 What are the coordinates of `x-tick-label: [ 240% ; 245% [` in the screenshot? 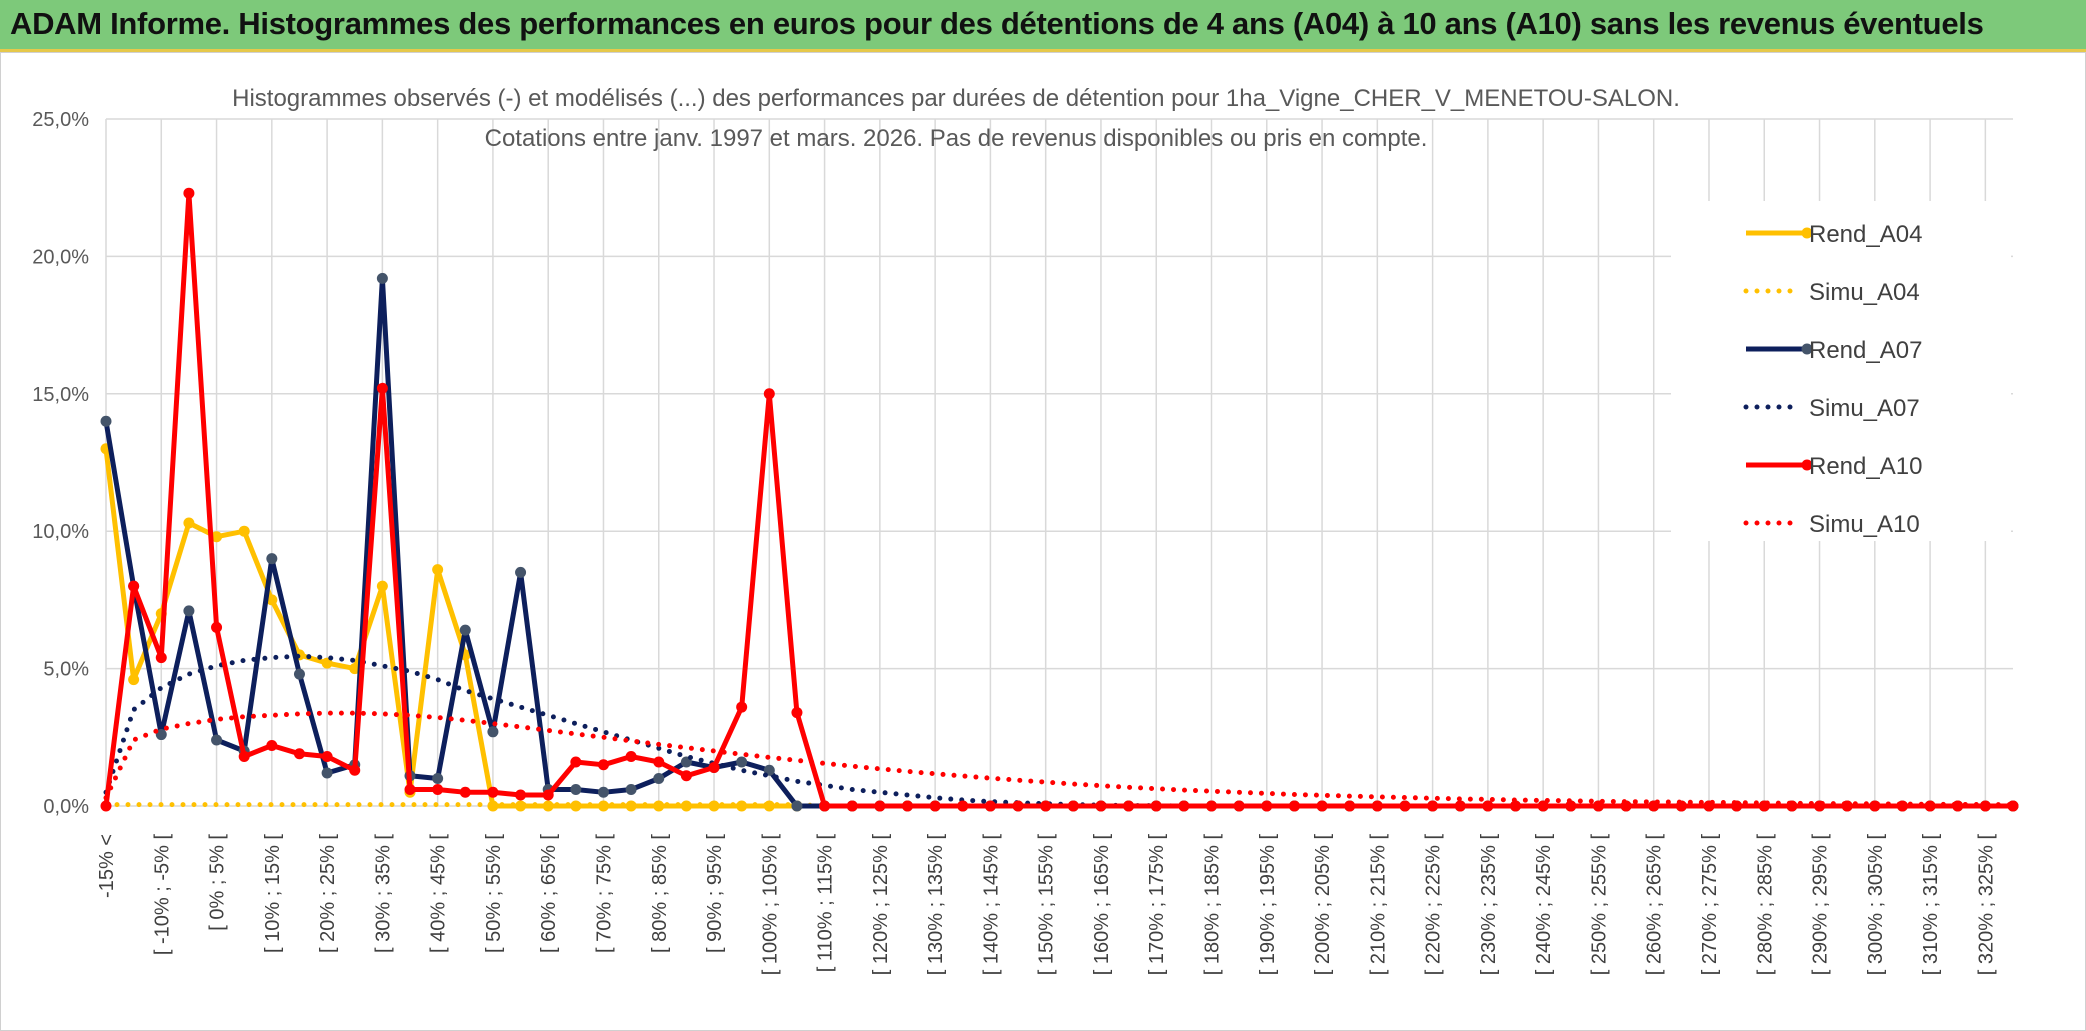 It's located at (1544, 905).